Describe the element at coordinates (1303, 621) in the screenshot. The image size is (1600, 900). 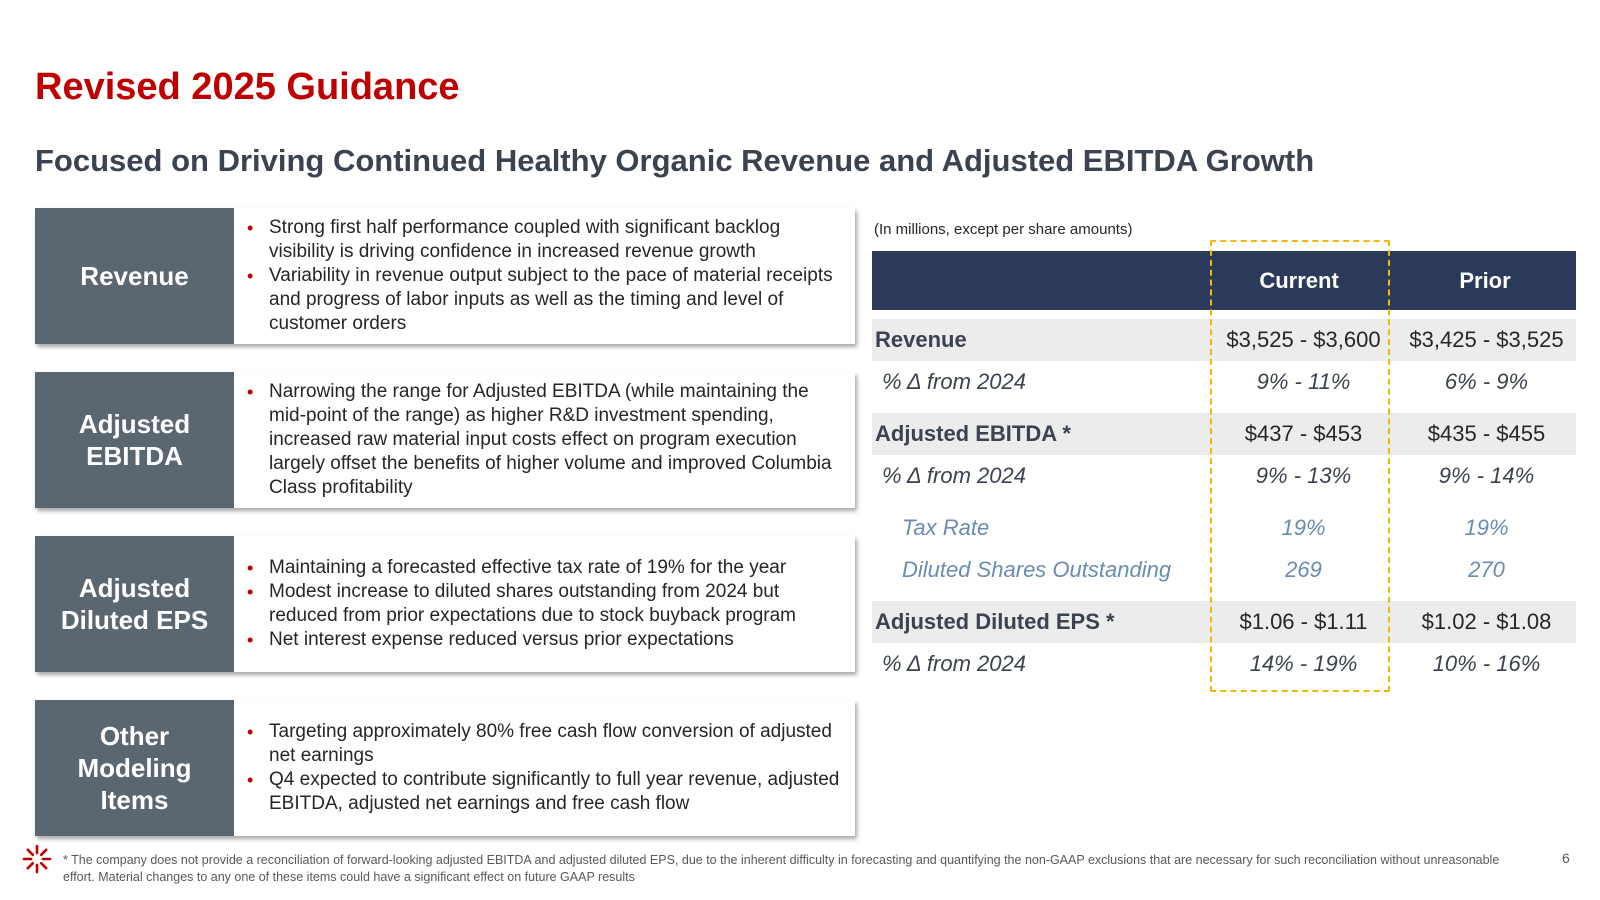
I see `row-current: $1.06 - $1.11` at that location.